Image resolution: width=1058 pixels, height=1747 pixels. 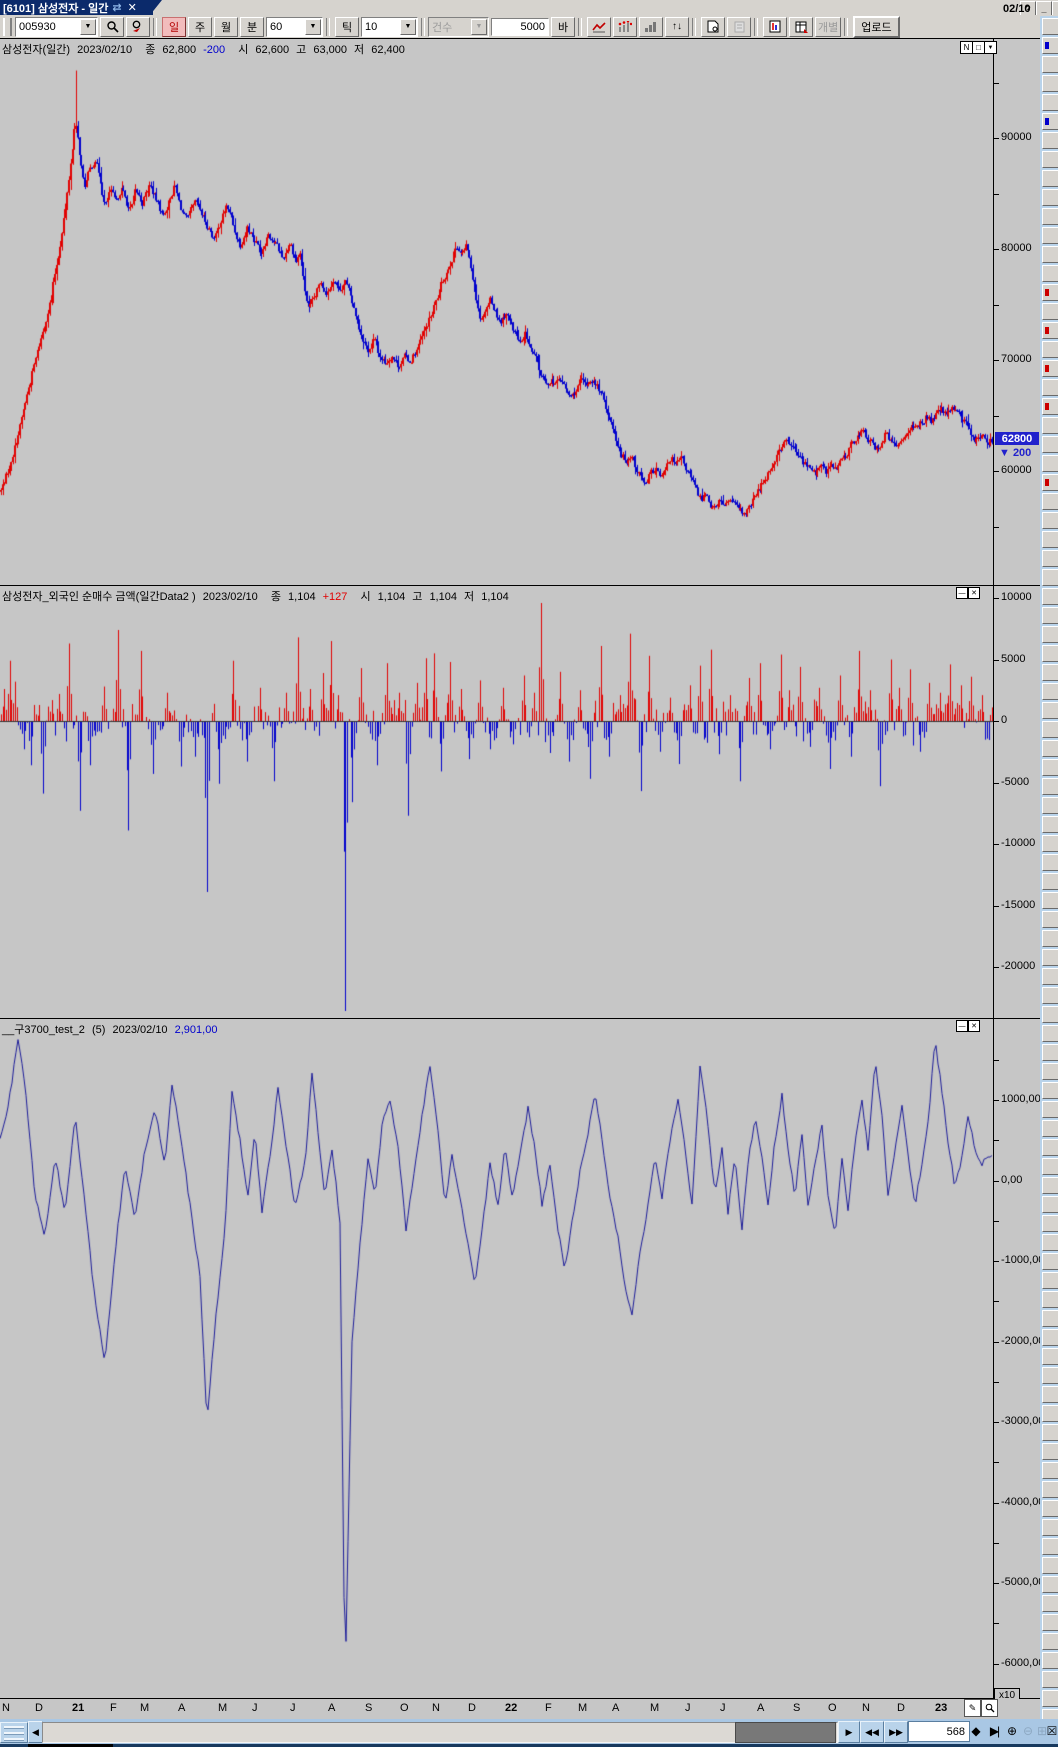 What do you see at coordinates (1055, 8) in the screenshot?
I see `maximize-button` at bounding box center [1055, 8].